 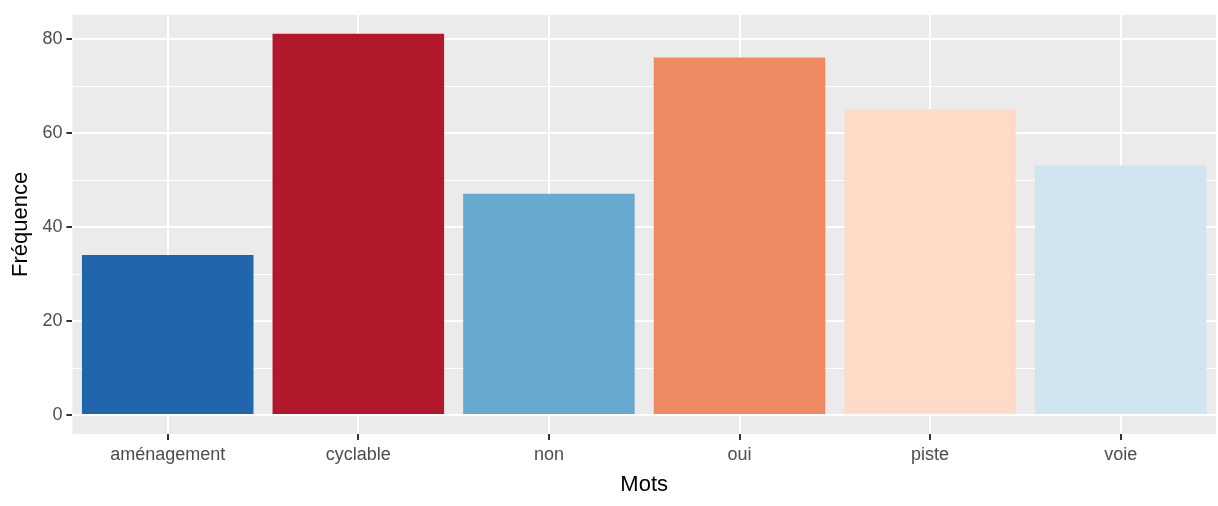 What do you see at coordinates (52, 225) in the screenshot?
I see `y-tick-label: 40` at bounding box center [52, 225].